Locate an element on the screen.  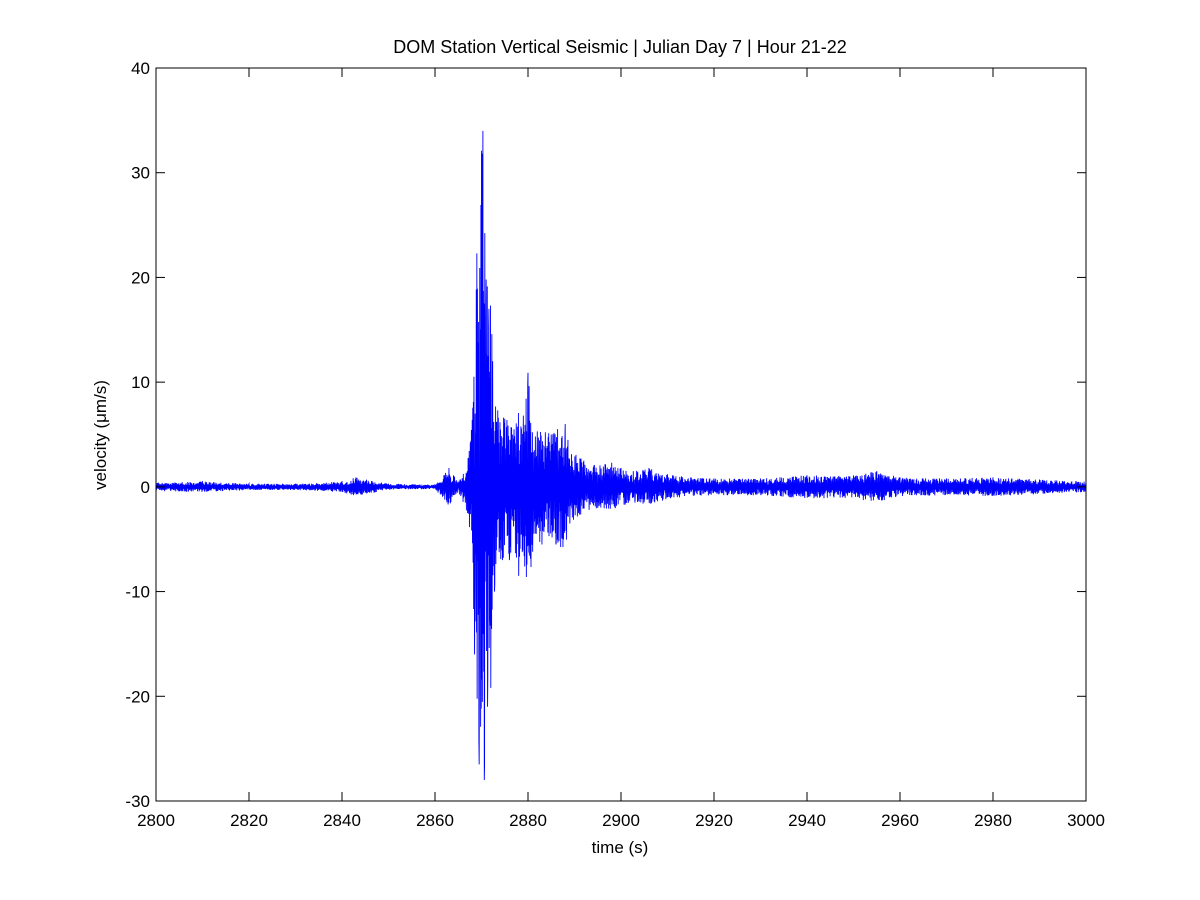
x-tick-label: 2920 is located at coordinates (714, 820).